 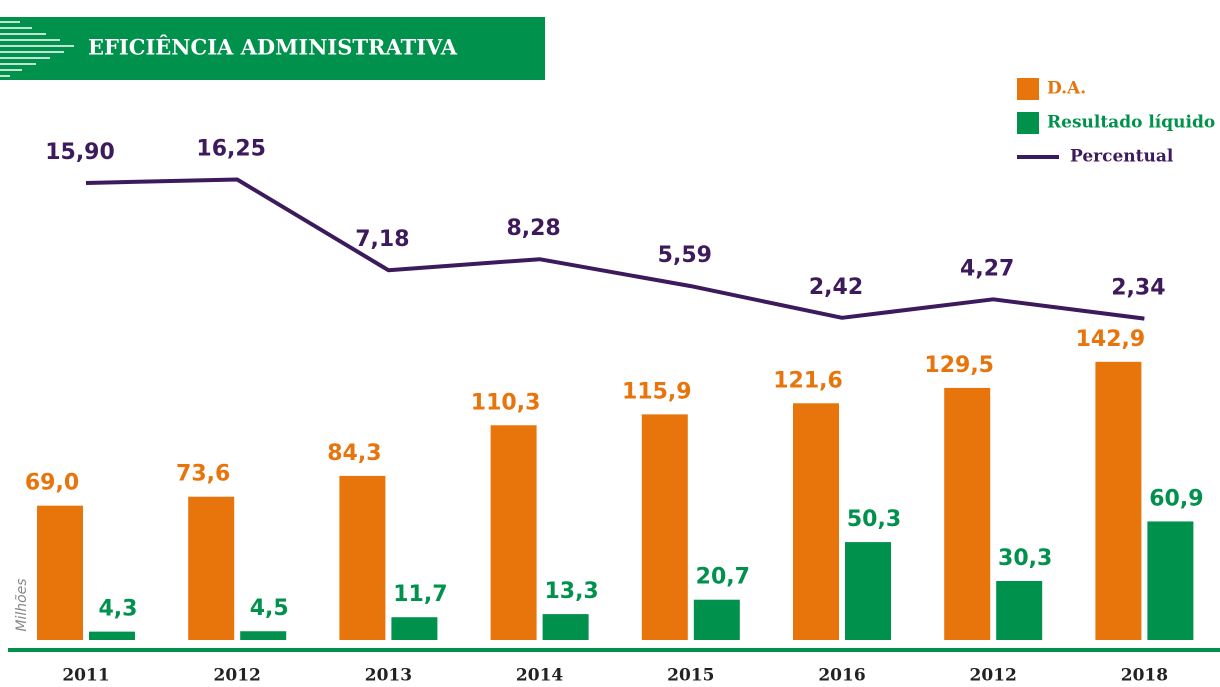 What do you see at coordinates (382, 239) in the screenshot?
I see `data-label: 7,18` at bounding box center [382, 239].